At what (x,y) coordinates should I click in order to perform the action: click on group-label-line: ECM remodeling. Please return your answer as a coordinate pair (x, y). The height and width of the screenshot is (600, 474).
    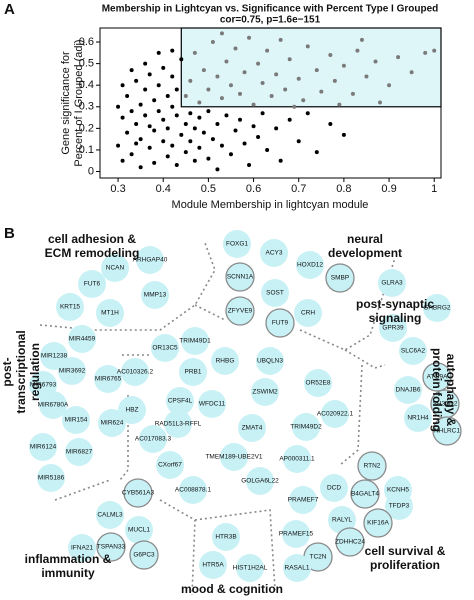
    Looking at the image, I should click on (92, 253).